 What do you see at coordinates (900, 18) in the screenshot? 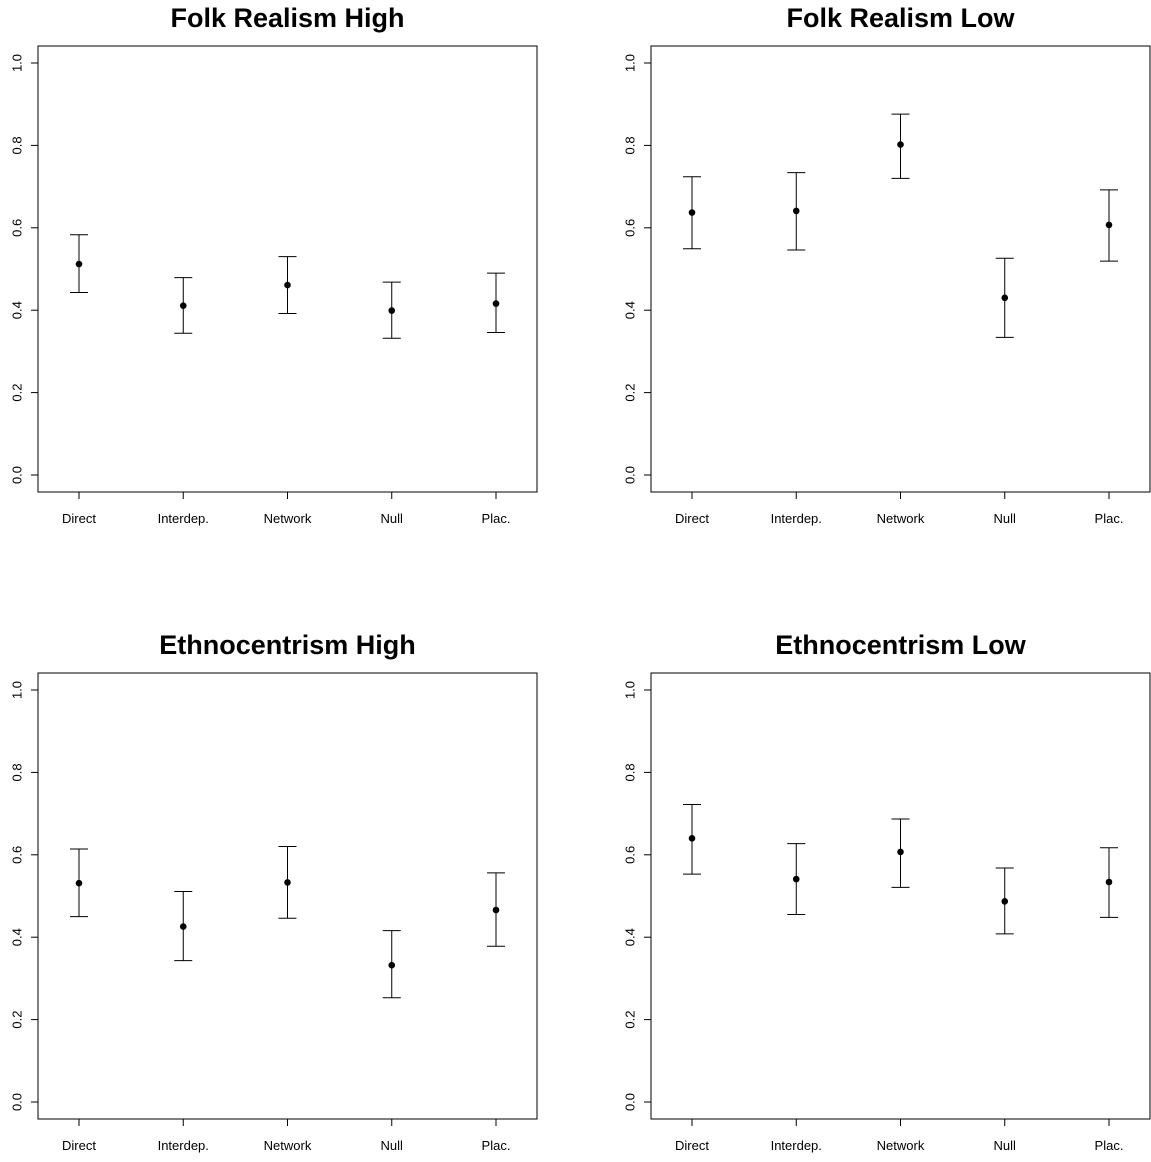
I see `chart-title: Folk Realism Low` at bounding box center [900, 18].